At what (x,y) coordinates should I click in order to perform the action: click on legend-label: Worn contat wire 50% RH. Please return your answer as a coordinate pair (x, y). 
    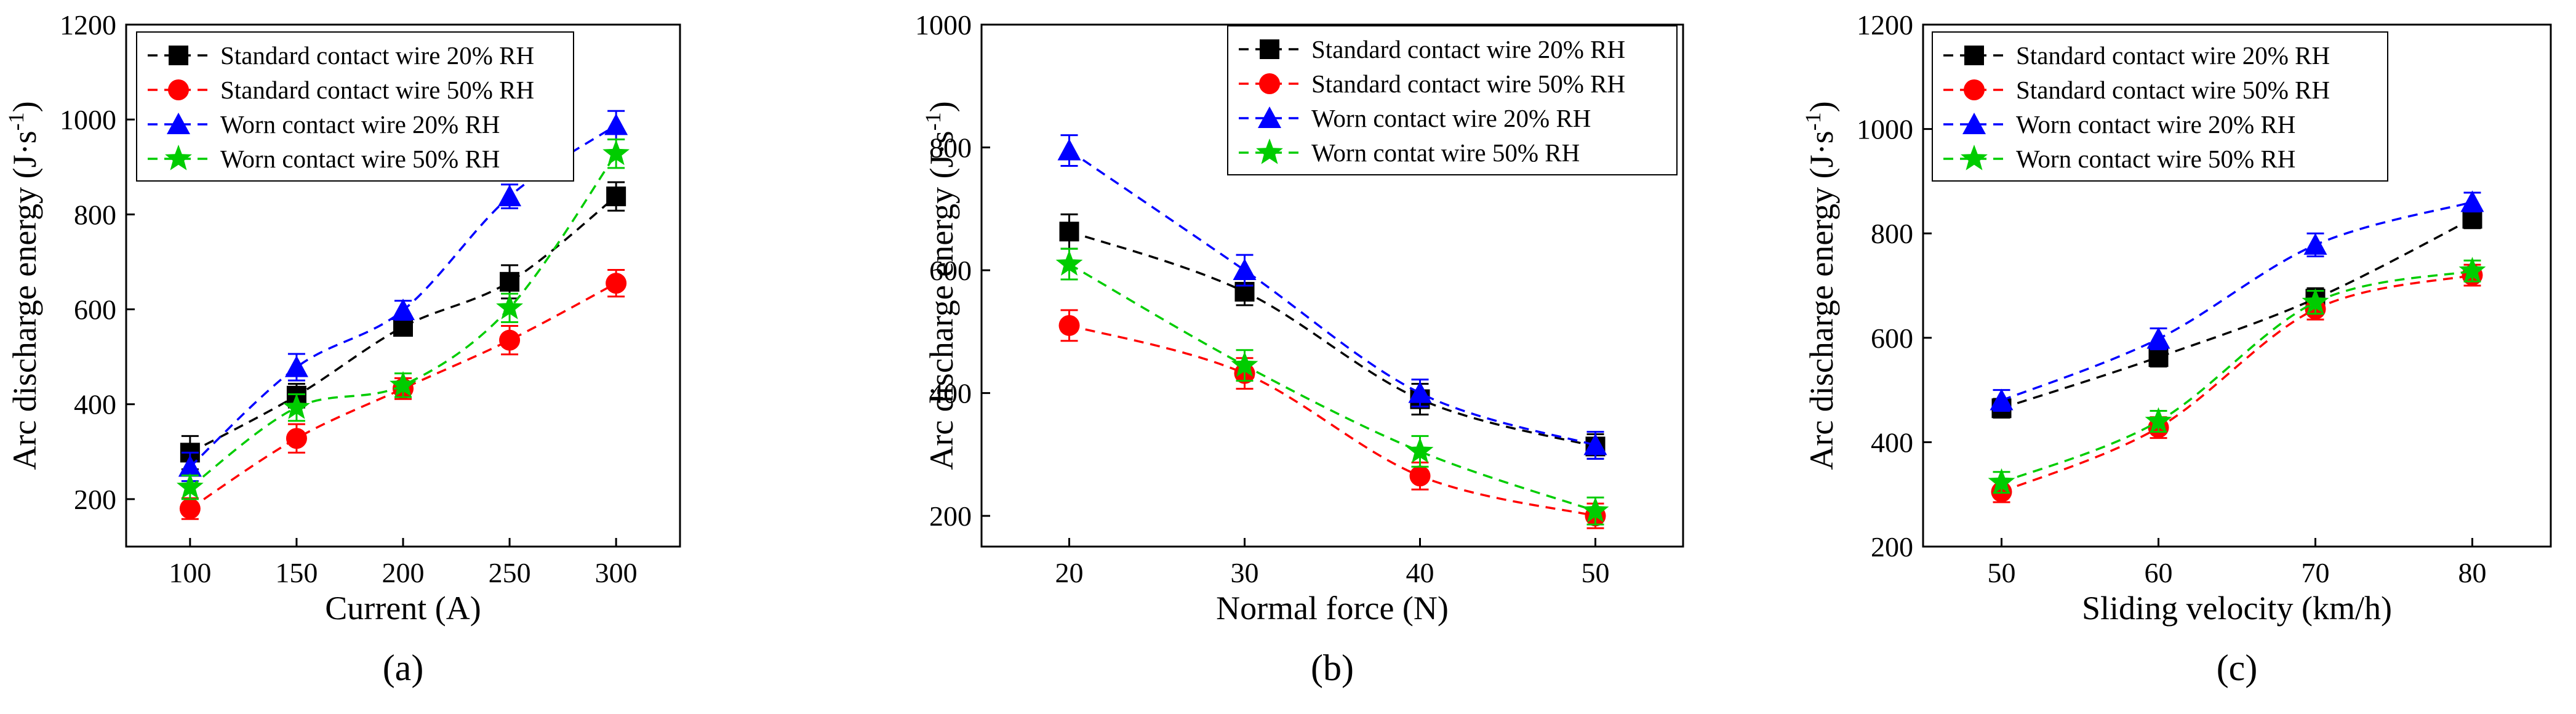
    Looking at the image, I should click on (1445, 152).